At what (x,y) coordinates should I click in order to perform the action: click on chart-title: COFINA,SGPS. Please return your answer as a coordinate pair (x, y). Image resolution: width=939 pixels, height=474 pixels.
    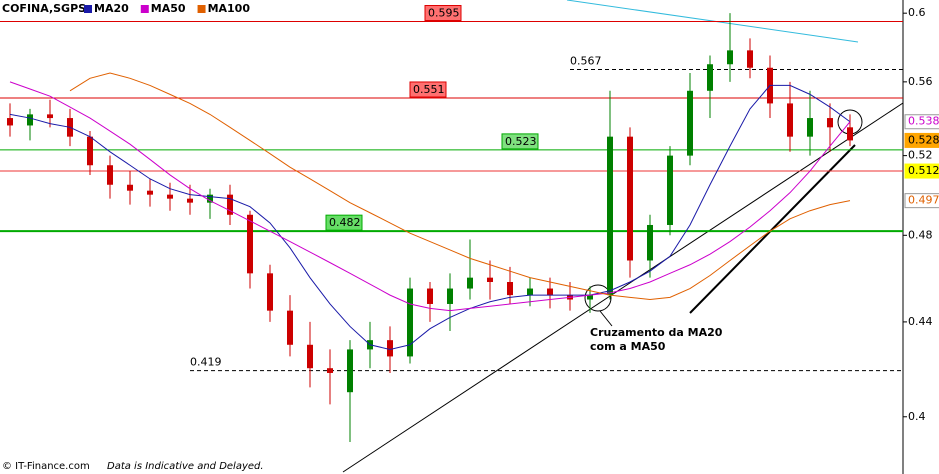
    Looking at the image, I should click on (44, 8).